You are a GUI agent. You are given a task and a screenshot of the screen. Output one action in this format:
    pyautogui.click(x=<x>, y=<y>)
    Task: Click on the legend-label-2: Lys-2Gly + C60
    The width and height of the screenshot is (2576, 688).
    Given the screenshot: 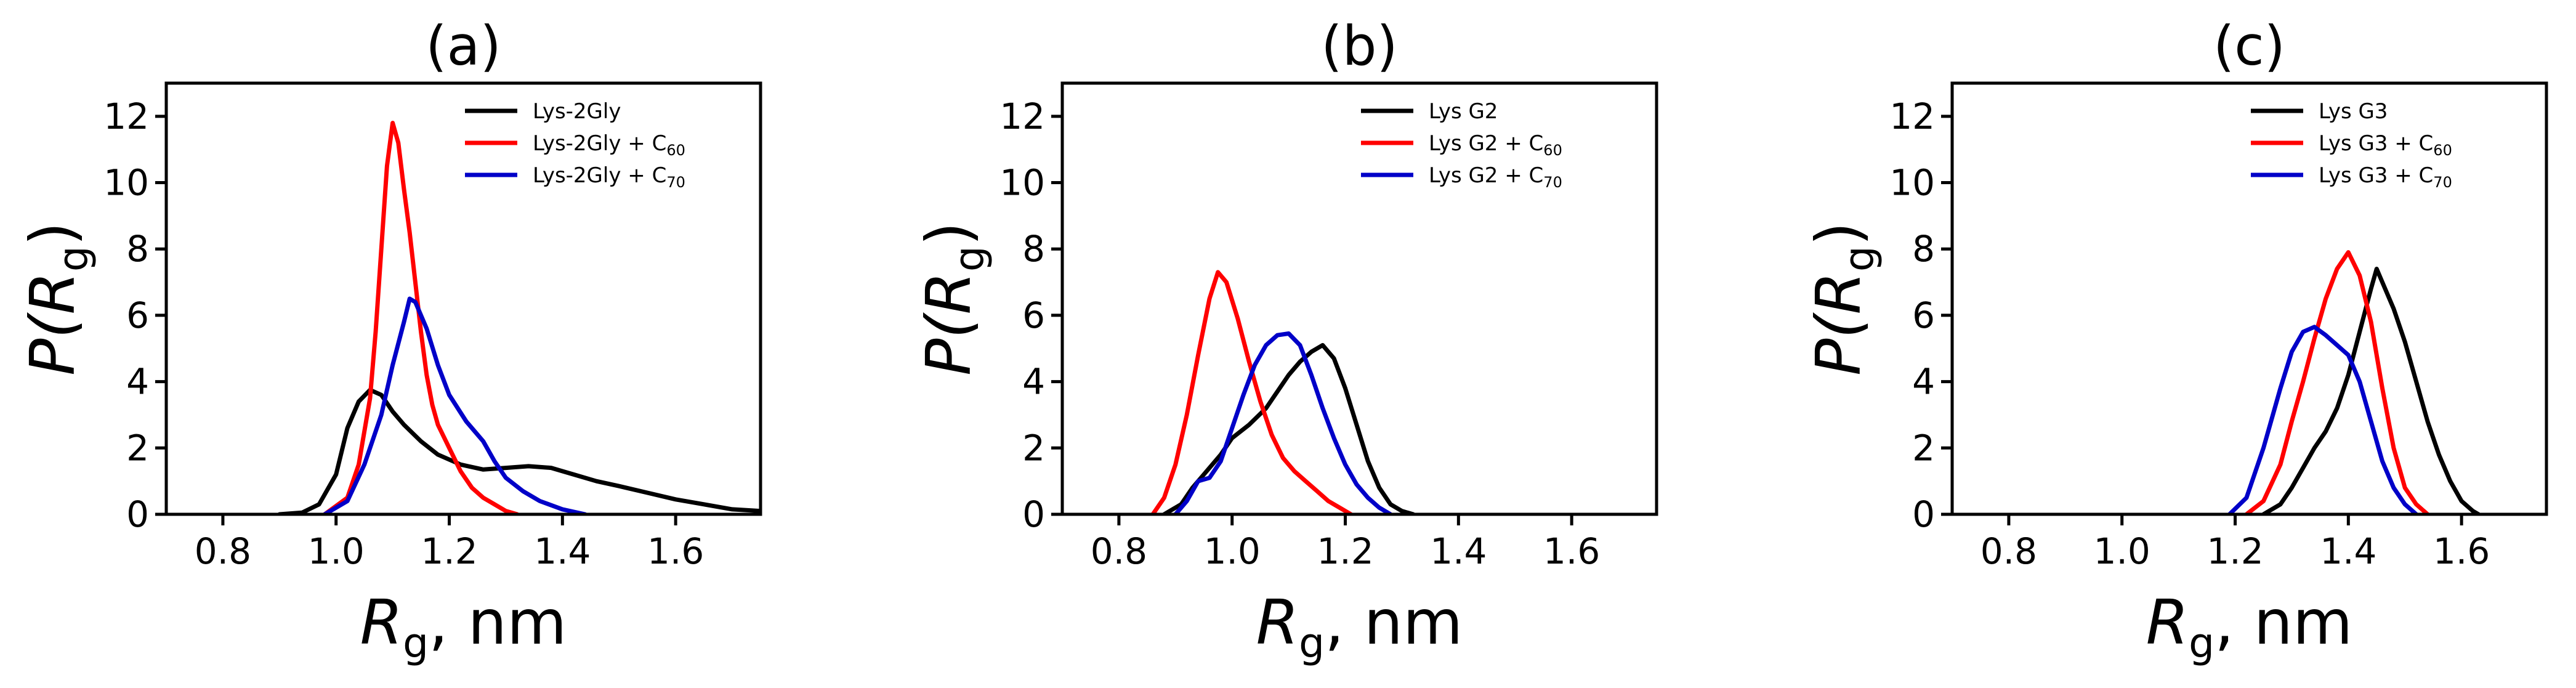 What is the action you would take?
    pyautogui.click(x=609, y=145)
    